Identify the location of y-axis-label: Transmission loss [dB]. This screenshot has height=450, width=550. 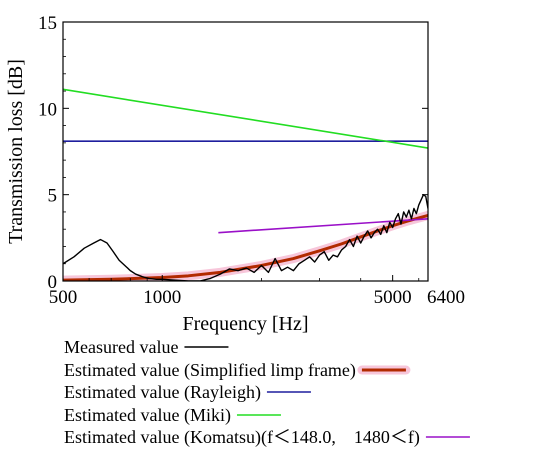
(16, 151).